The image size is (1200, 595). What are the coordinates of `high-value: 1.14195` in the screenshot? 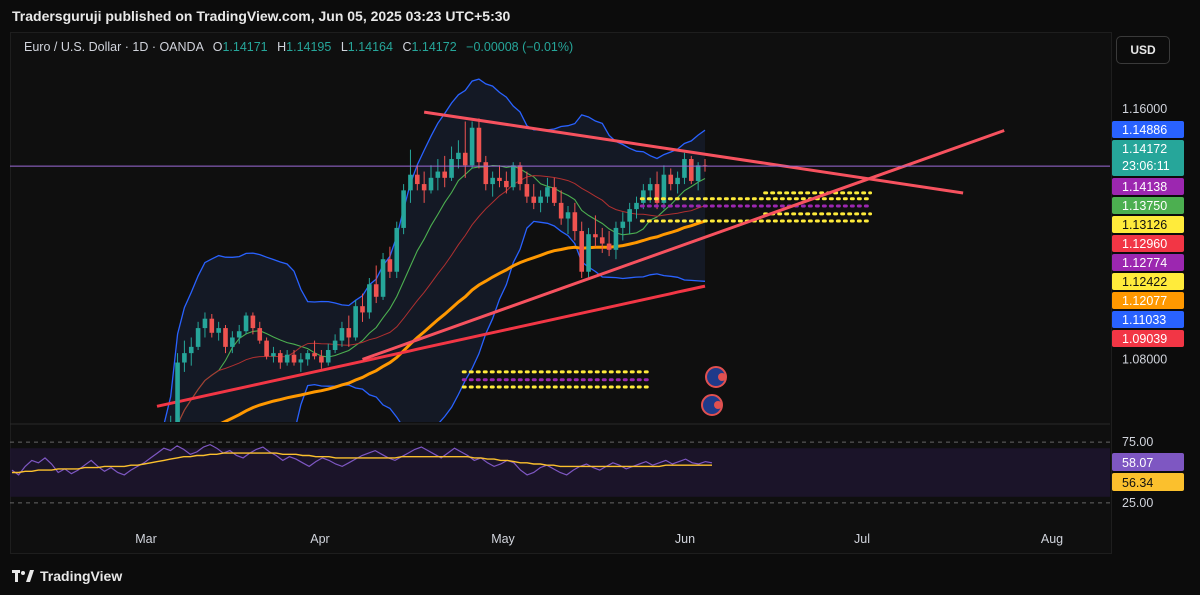 It's located at (309, 47).